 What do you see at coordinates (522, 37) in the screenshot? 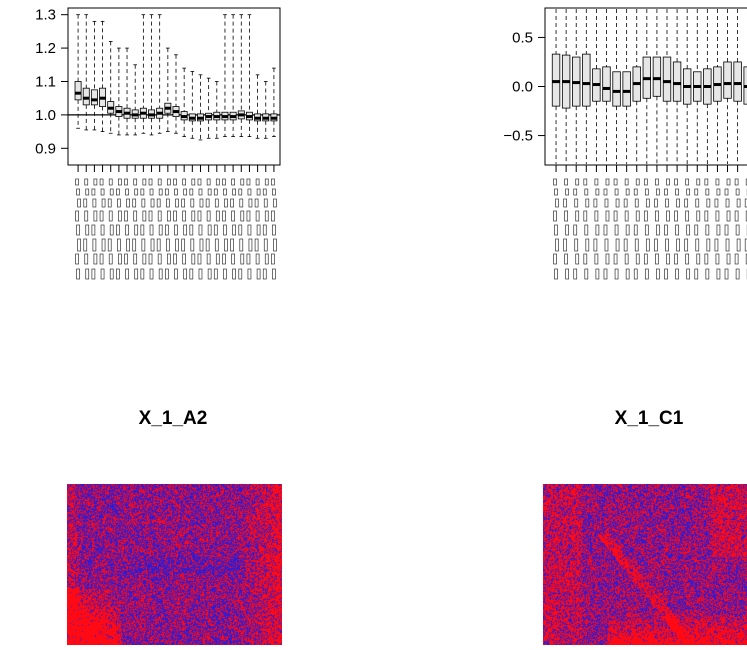
I see `y-tick-label: 0.5` at bounding box center [522, 37].